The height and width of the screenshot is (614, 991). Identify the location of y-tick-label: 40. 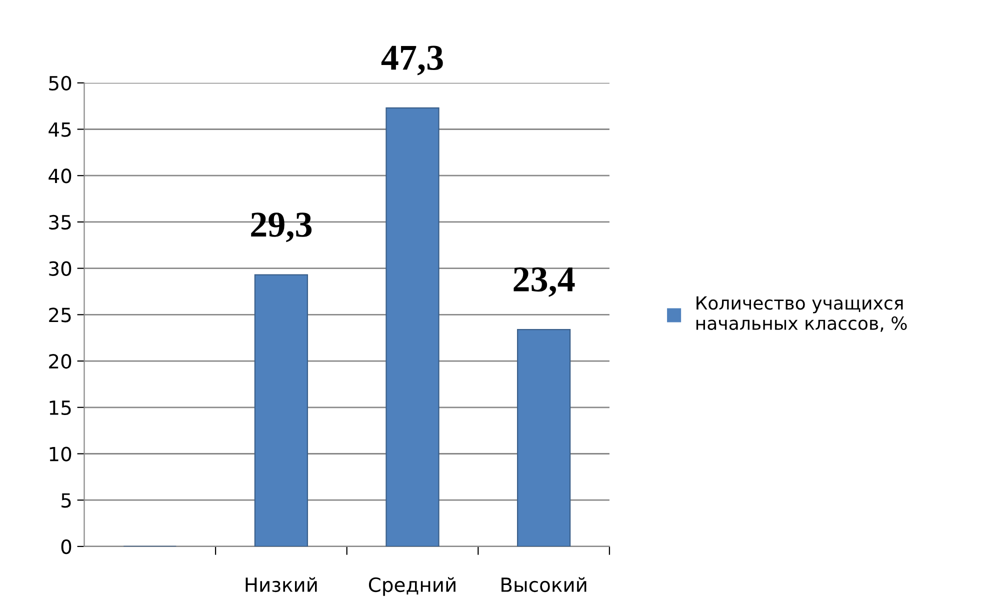
(60, 176).